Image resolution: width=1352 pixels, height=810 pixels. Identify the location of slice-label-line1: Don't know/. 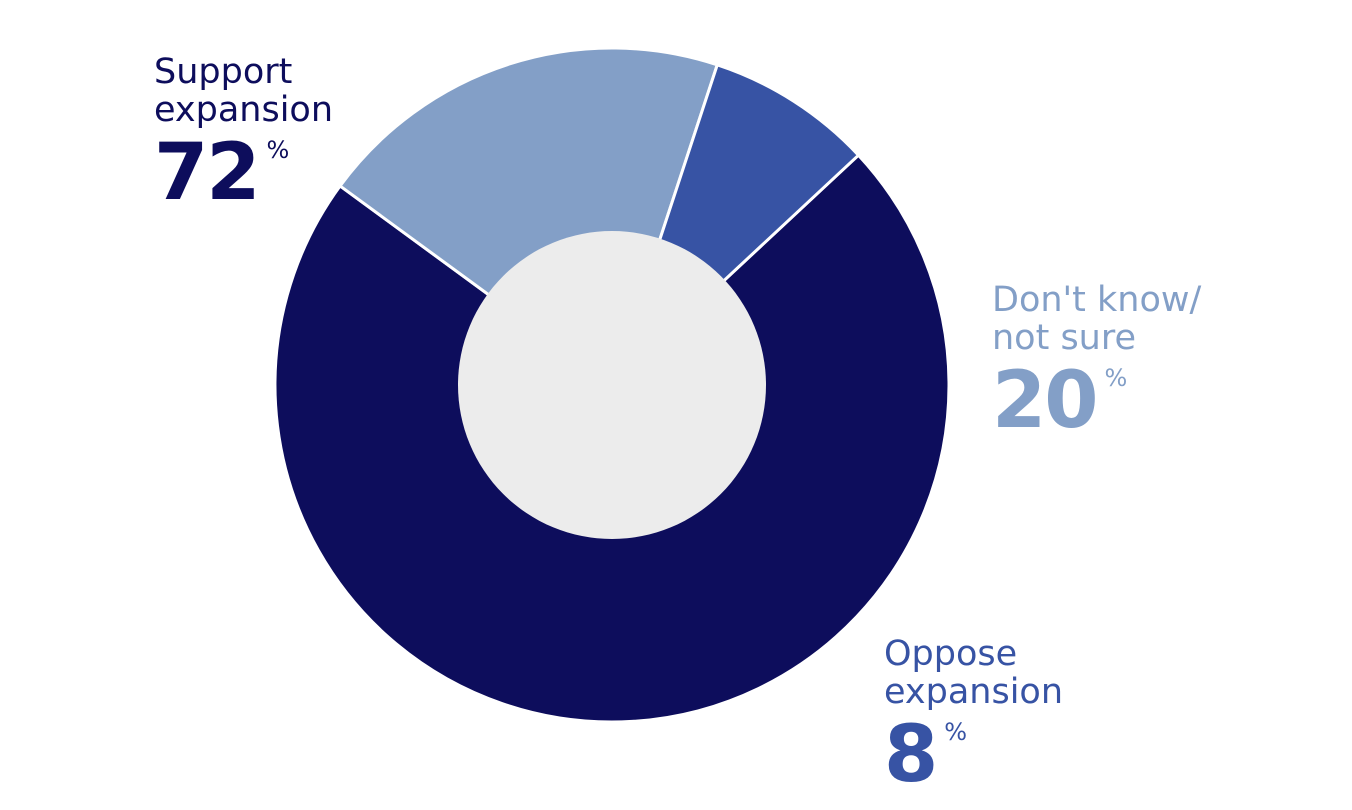
(1097, 300).